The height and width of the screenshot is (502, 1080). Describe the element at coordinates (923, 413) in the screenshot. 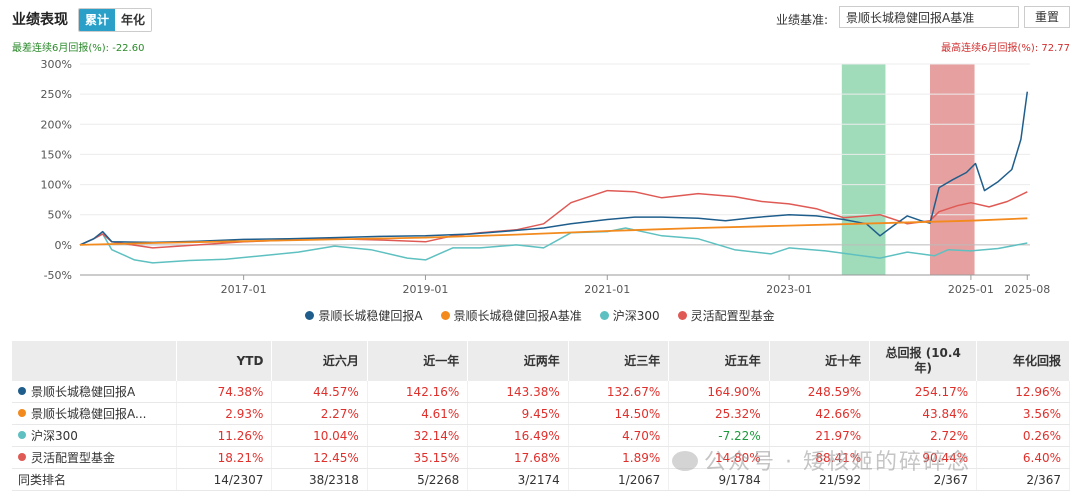

I see `value-cell: 43.84%` at that location.